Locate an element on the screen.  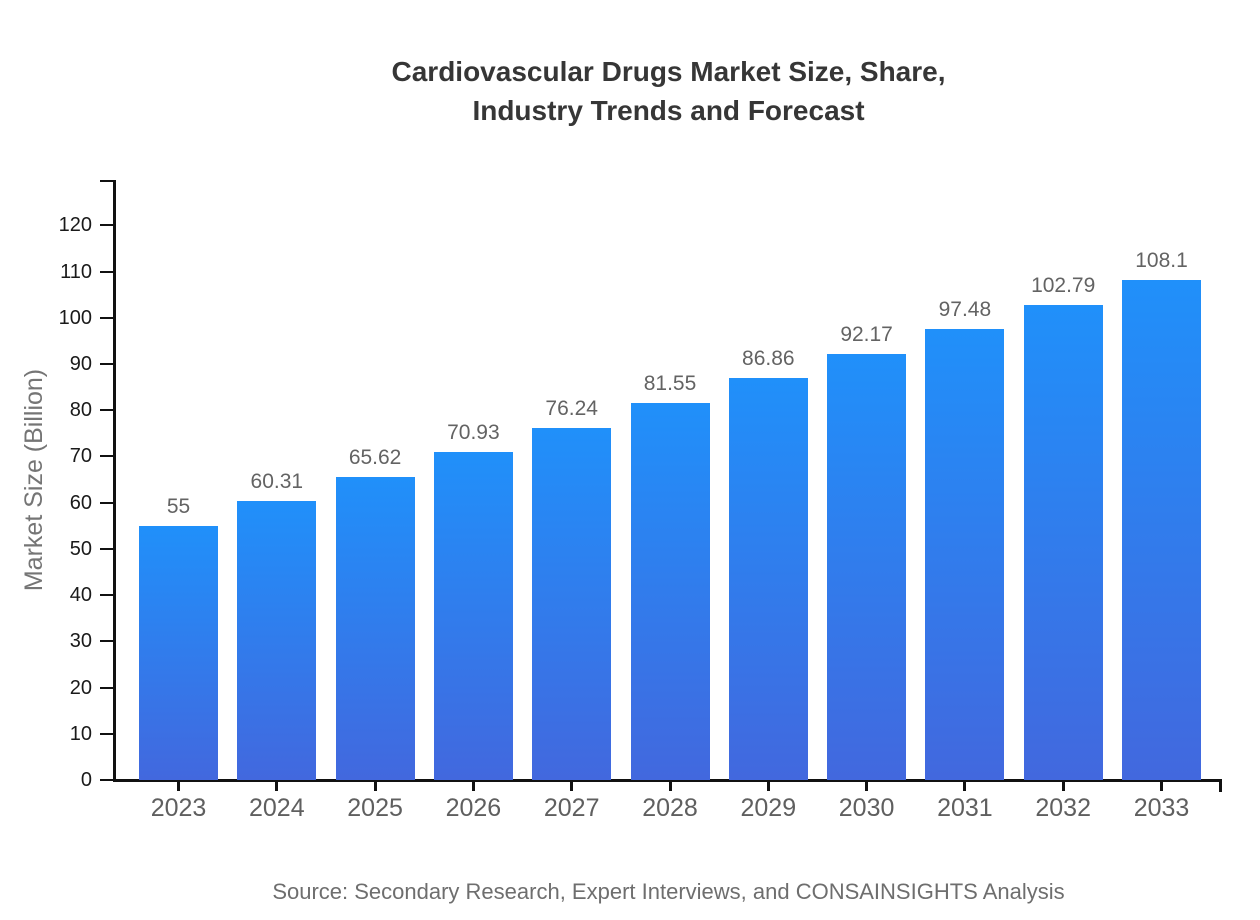
x-tick-label: 2032 is located at coordinates (1063, 808).